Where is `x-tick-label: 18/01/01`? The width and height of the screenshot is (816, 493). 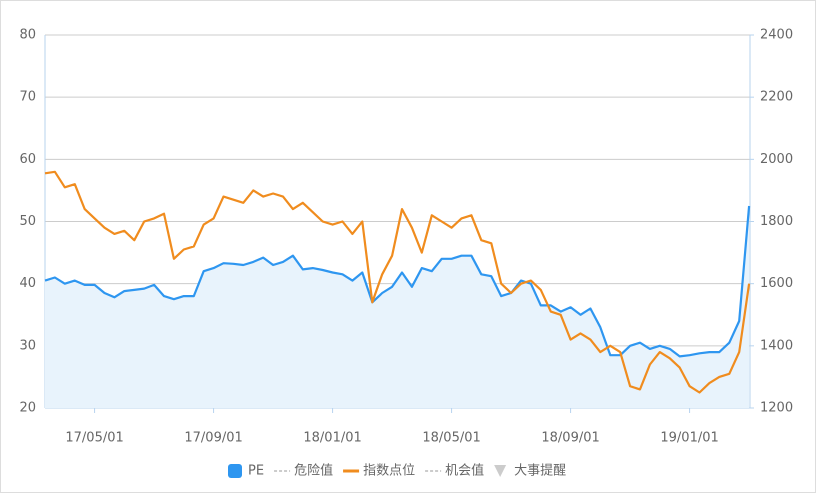
x-tick-label: 18/01/01 is located at coordinates (332, 438).